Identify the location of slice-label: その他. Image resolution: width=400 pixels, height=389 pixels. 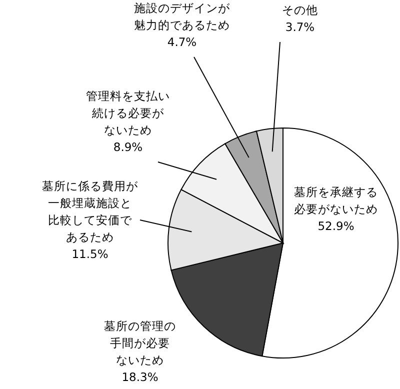
(300, 10).